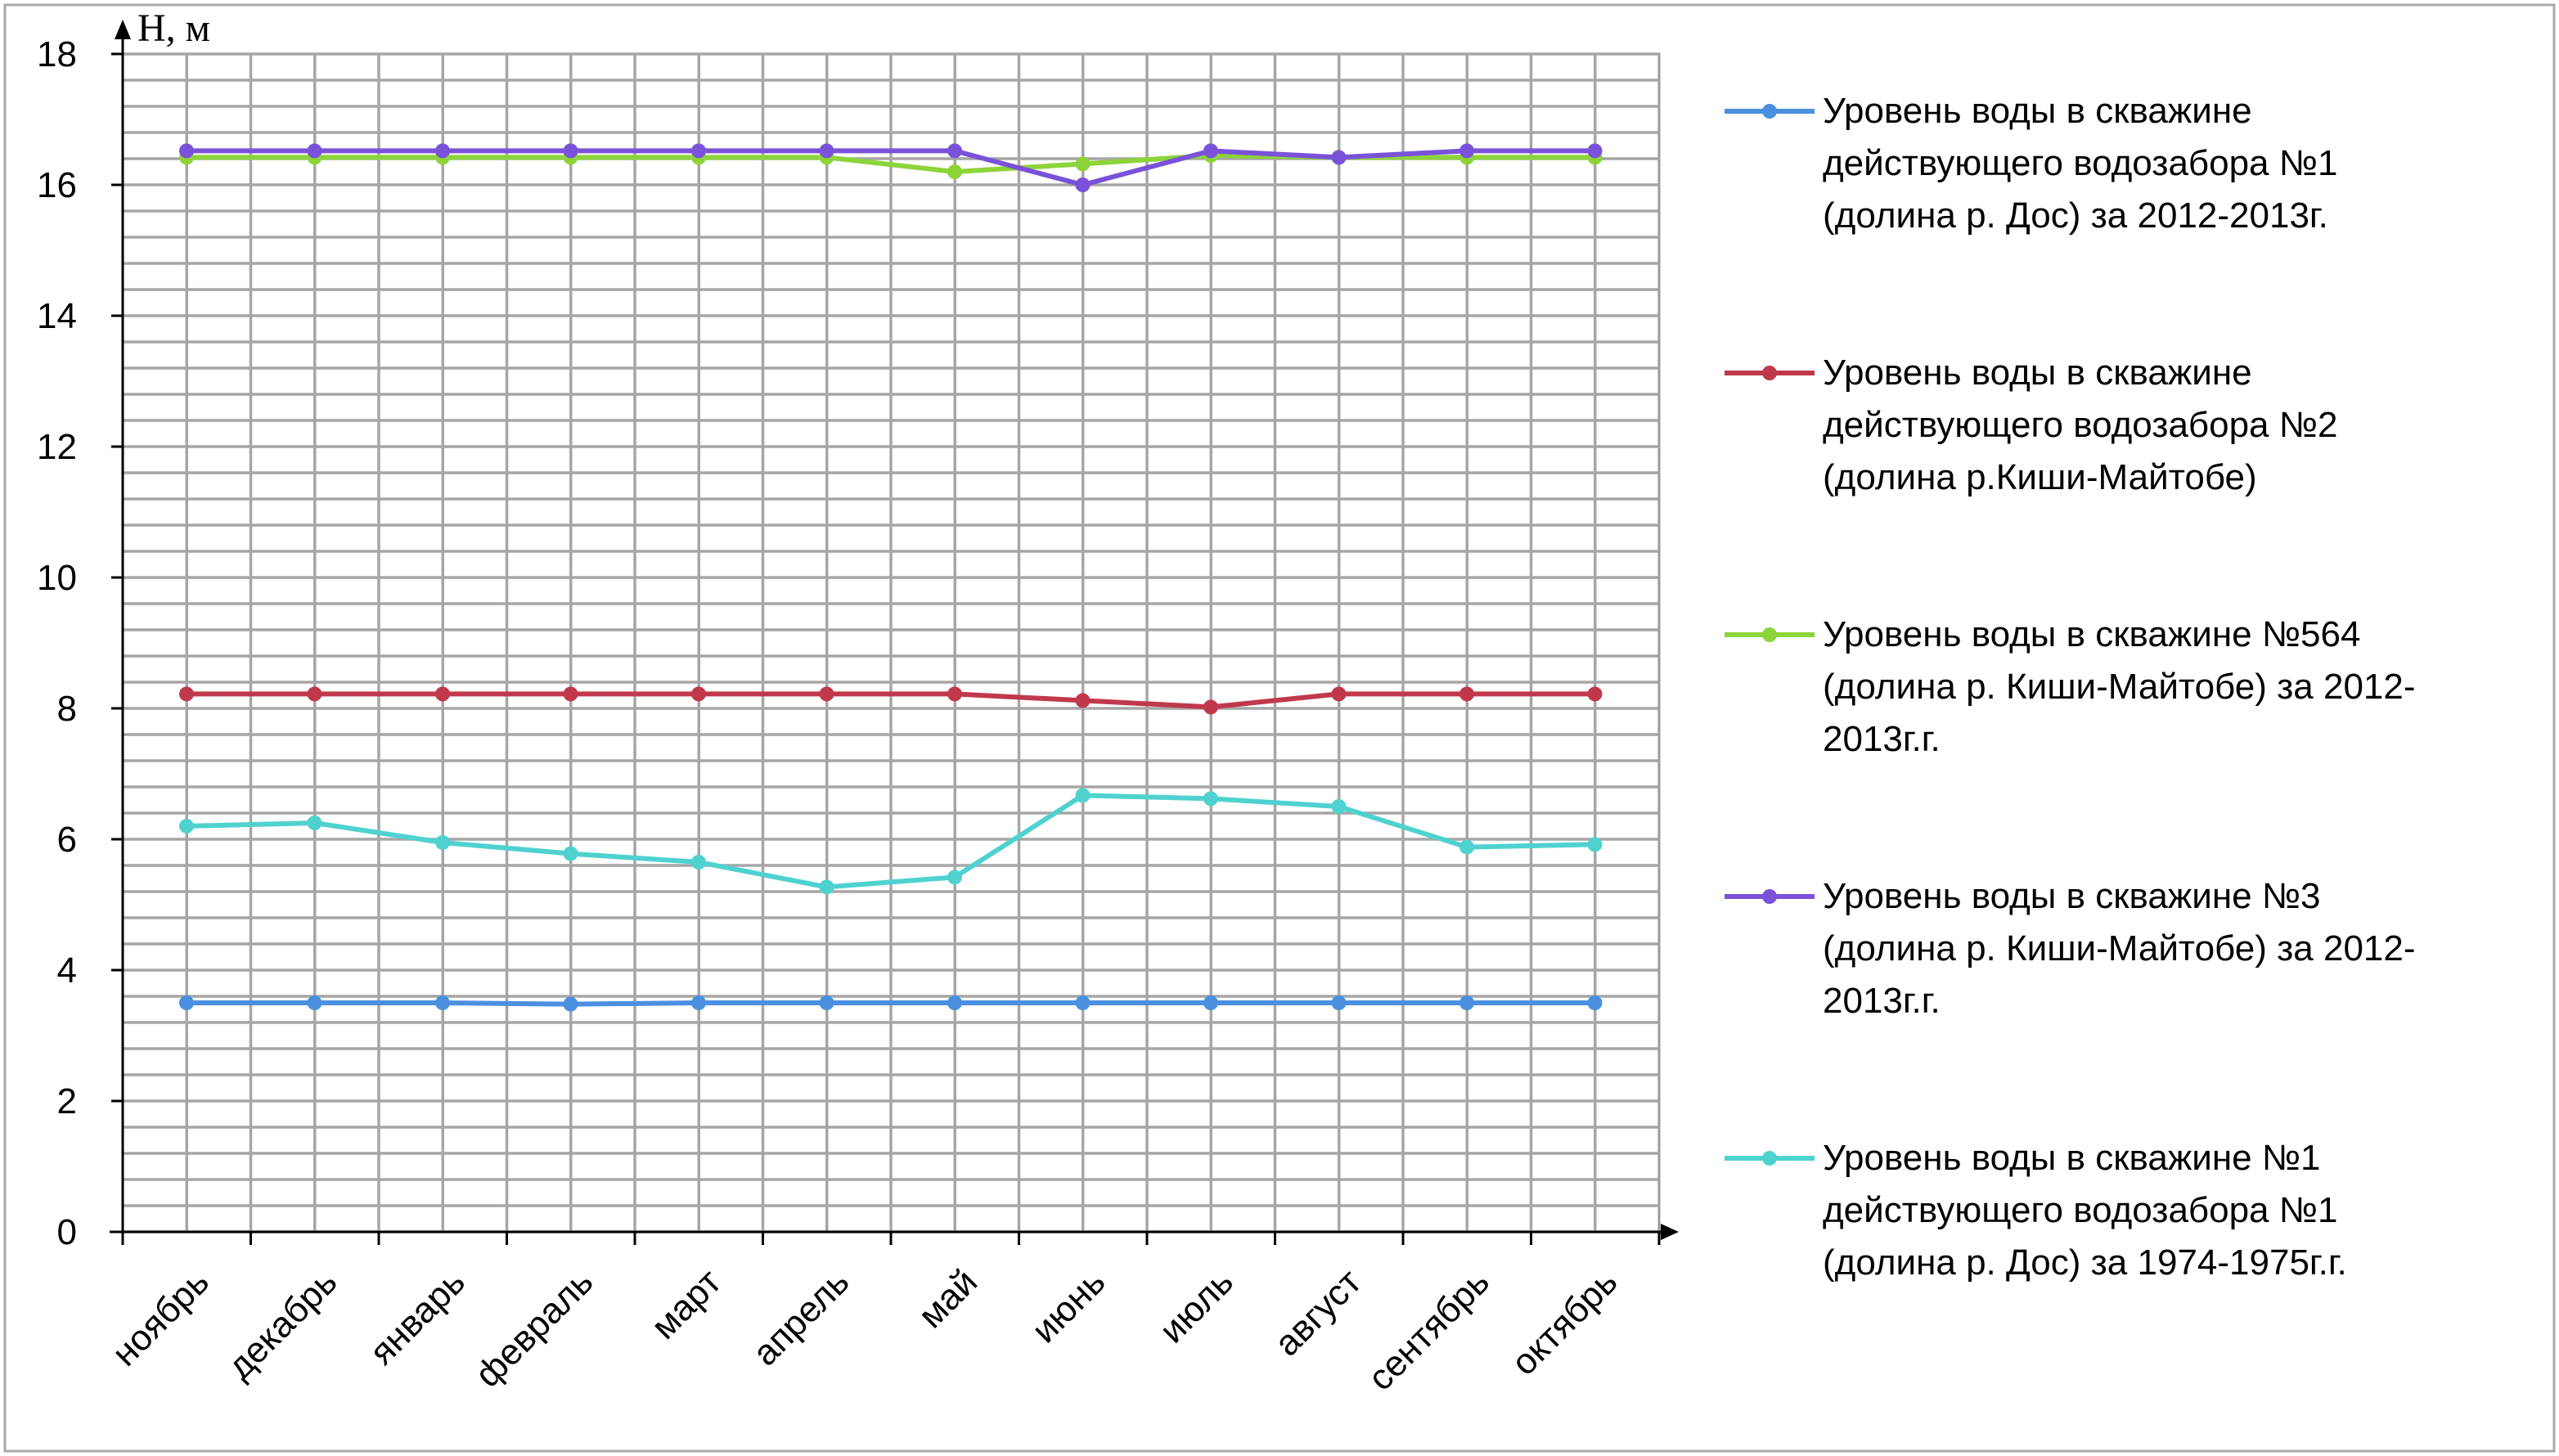 This screenshot has height=1456, width=2559. What do you see at coordinates (2092, 634) in the screenshot?
I see `legend-label: Уровень воды в скважине №564` at bounding box center [2092, 634].